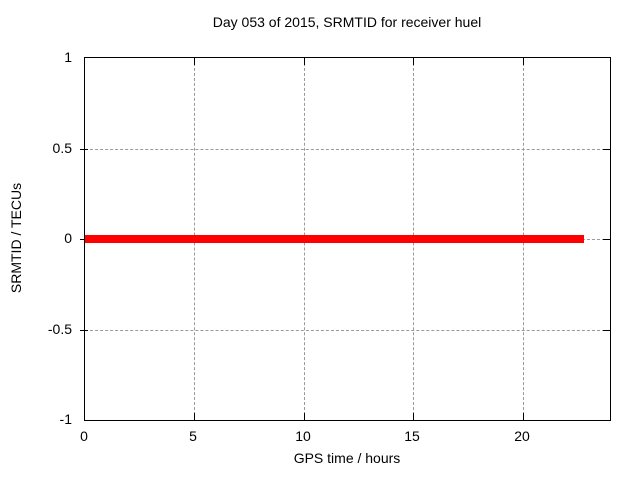 This screenshot has height=480, width=640. Describe the element at coordinates (193, 436) in the screenshot. I see `x-tick-label: 5` at that location.